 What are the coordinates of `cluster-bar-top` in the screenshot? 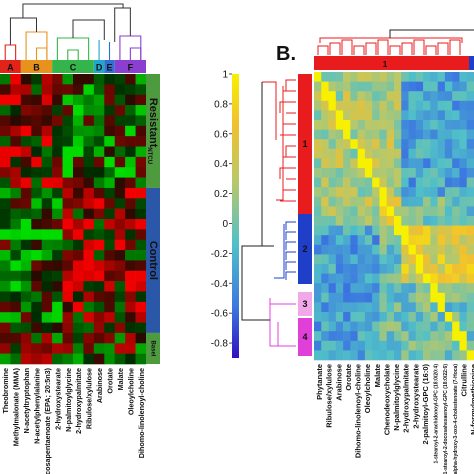 It's located at (391, 63).